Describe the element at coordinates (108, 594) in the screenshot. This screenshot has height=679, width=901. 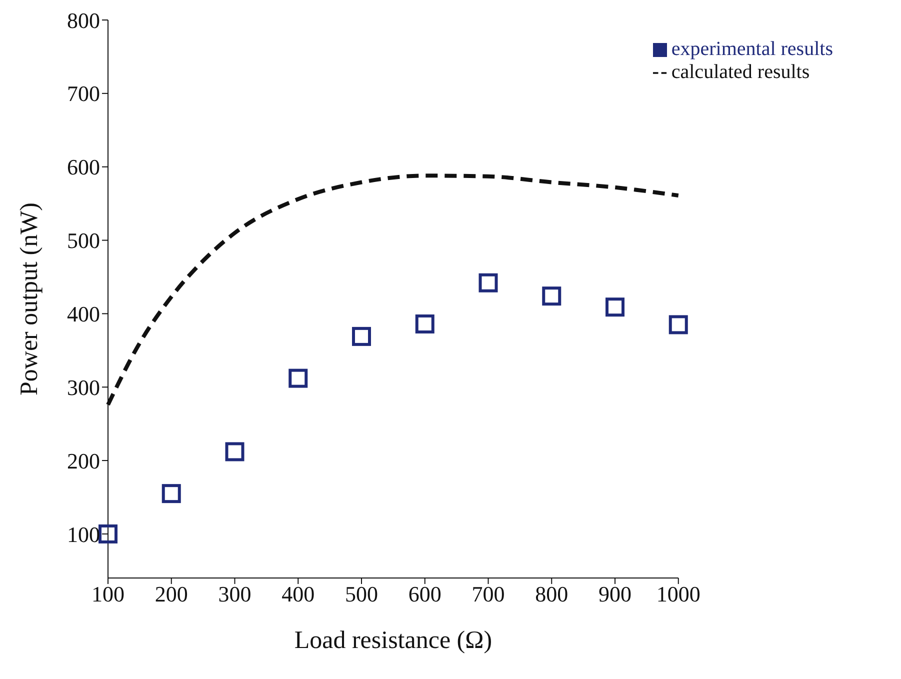
I see `x-tick-label: 100` at that location.